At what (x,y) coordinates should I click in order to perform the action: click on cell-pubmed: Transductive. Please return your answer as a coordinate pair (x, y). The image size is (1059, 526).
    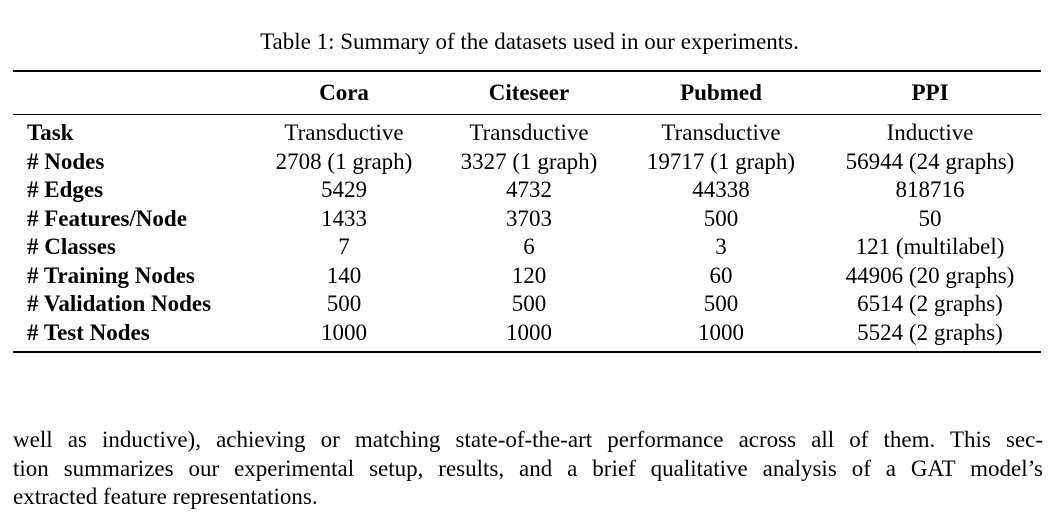
    Looking at the image, I should click on (721, 132).